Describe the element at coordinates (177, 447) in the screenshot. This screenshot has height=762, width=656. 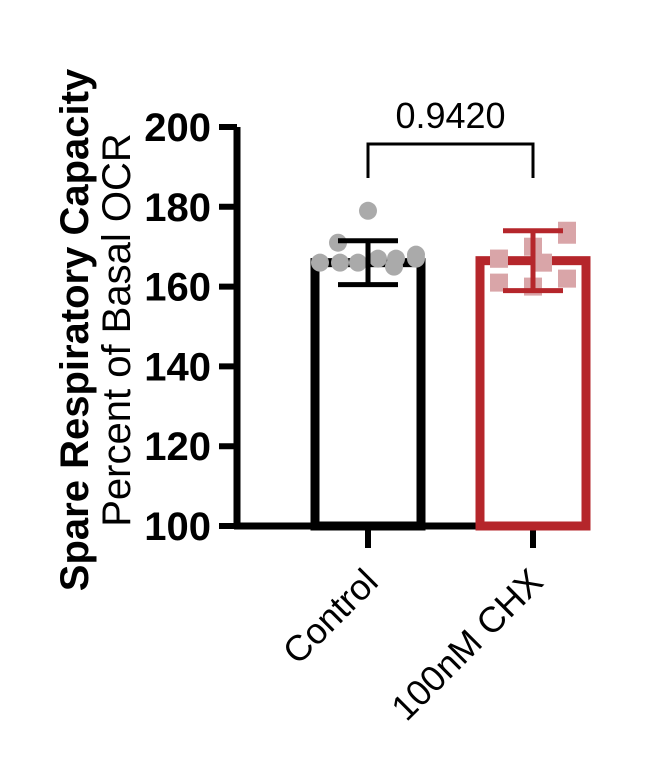
I see `y-tick-label: 120` at that location.